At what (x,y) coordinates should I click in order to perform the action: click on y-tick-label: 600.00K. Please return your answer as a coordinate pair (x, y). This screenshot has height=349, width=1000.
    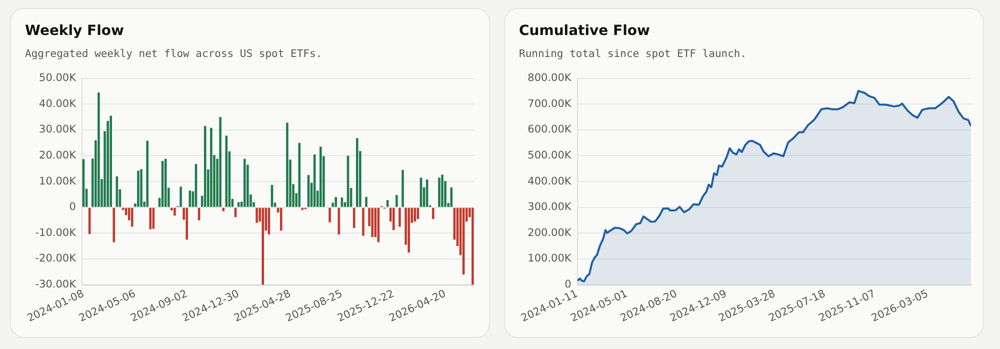
    Looking at the image, I should click on (550, 130).